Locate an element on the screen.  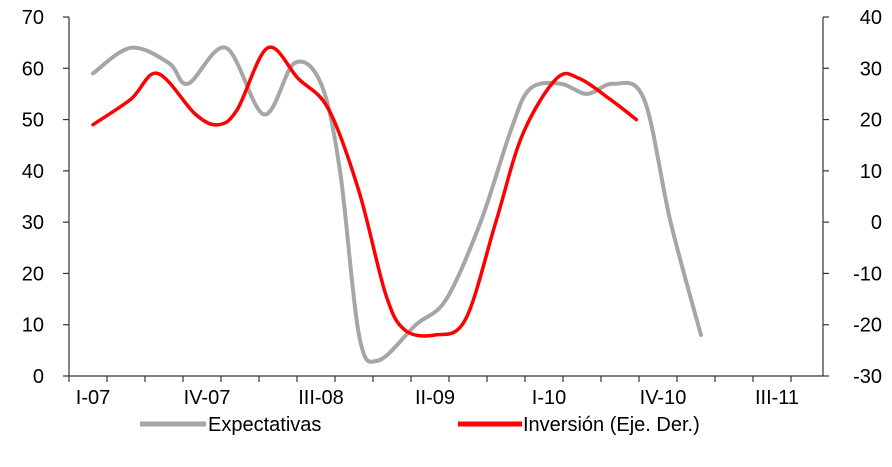
right-y-tick-label: 20 is located at coordinates (871, 121).